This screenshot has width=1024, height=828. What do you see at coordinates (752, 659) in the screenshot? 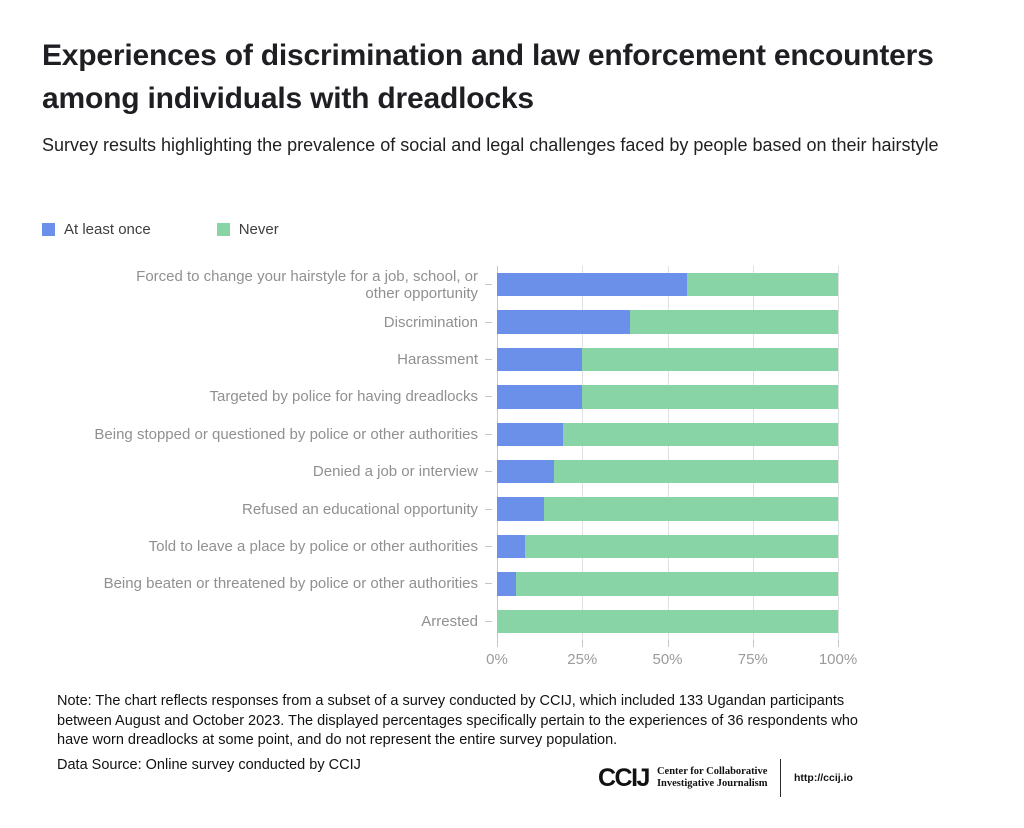
I see `x-axis-tick-label: 75%` at bounding box center [752, 659].